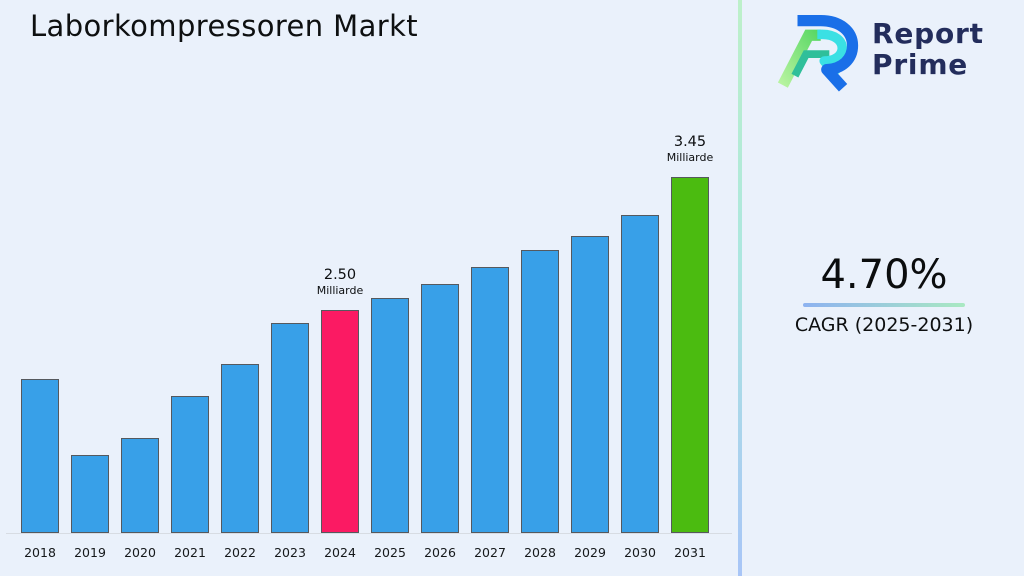  I want to click on x-tick-2026: 2026, so click(440, 552).